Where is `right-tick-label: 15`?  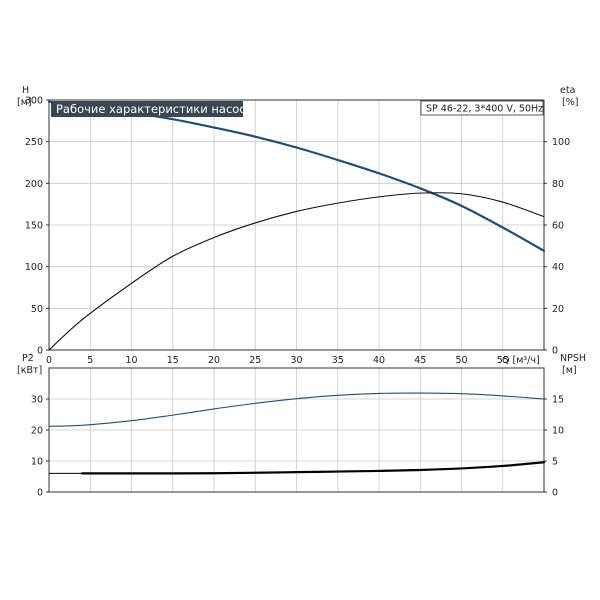 right-tick-label: 15 is located at coordinates (558, 400).